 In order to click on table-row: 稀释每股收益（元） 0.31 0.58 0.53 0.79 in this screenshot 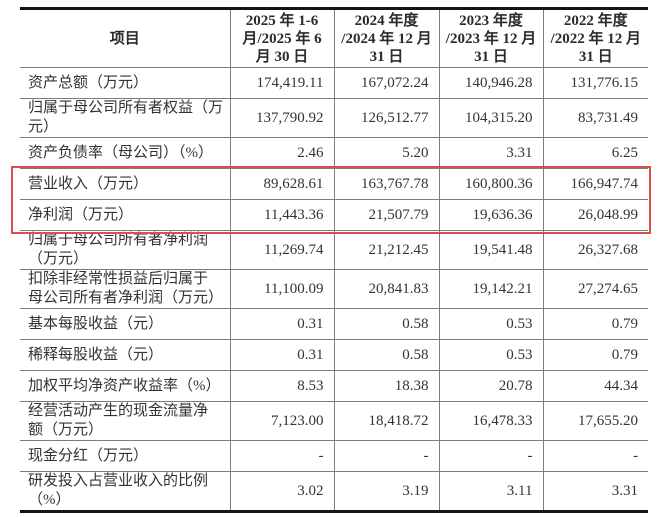, I will do `click(334, 355)`.